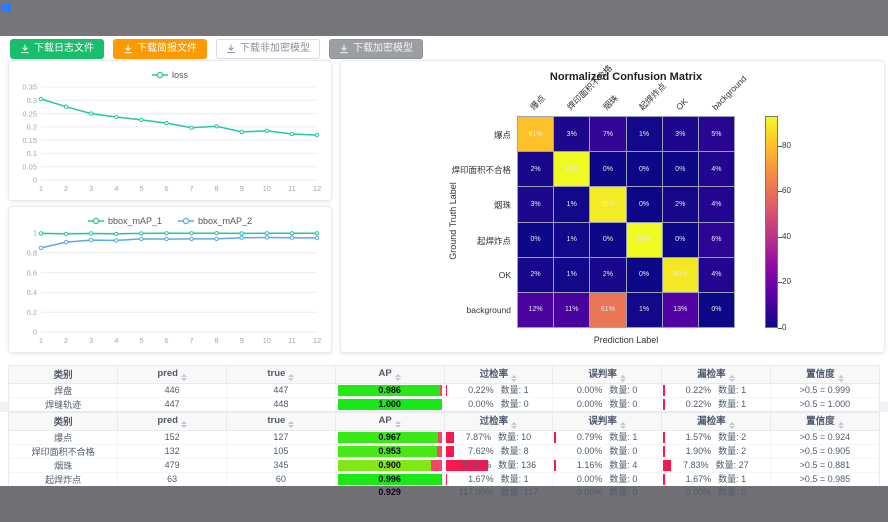  What do you see at coordinates (64, 390) in the screenshot?
I see `category-cell: 焊盘` at bounding box center [64, 390].